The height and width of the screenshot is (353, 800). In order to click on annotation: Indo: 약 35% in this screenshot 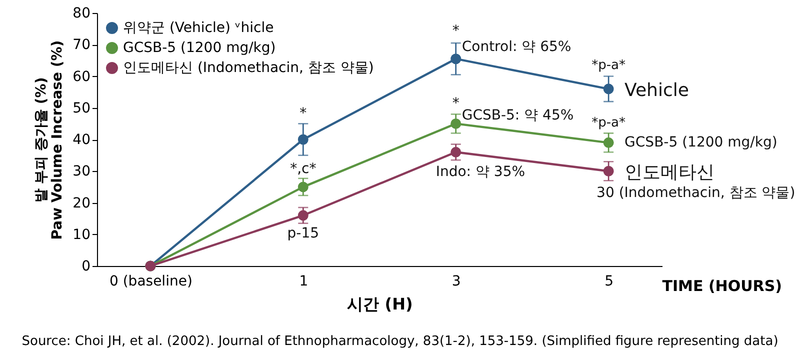, I will do `click(481, 172)`.